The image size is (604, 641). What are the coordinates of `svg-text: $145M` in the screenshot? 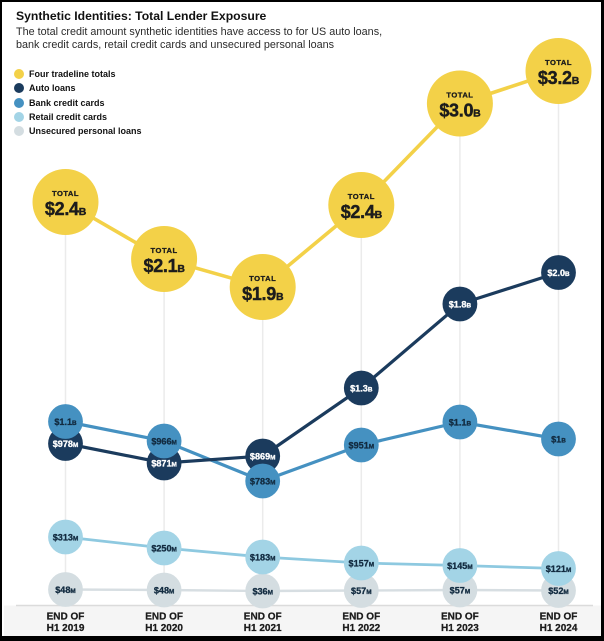 It's located at (460, 566).